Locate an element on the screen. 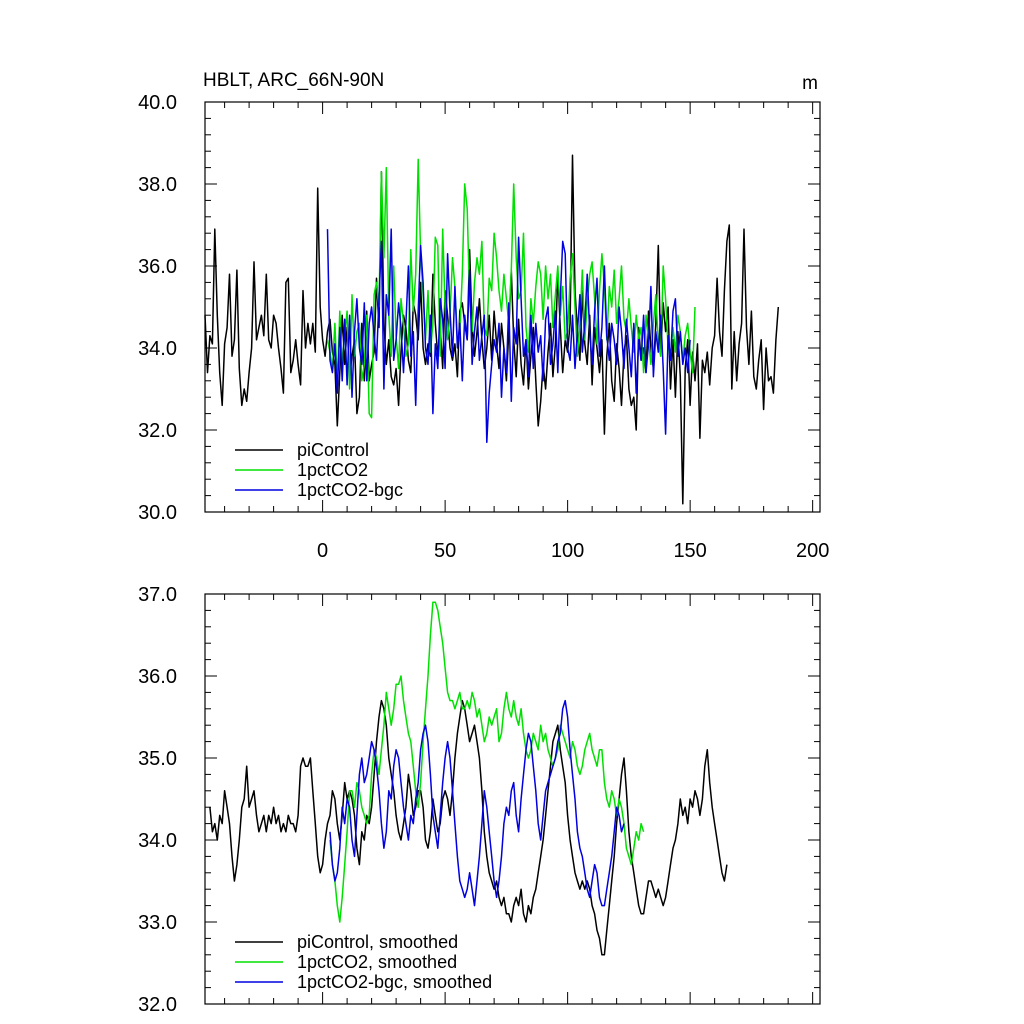 The width and height of the screenshot is (1024, 1024). top-series-1pctco2-bgc is located at coordinates (508, 336).